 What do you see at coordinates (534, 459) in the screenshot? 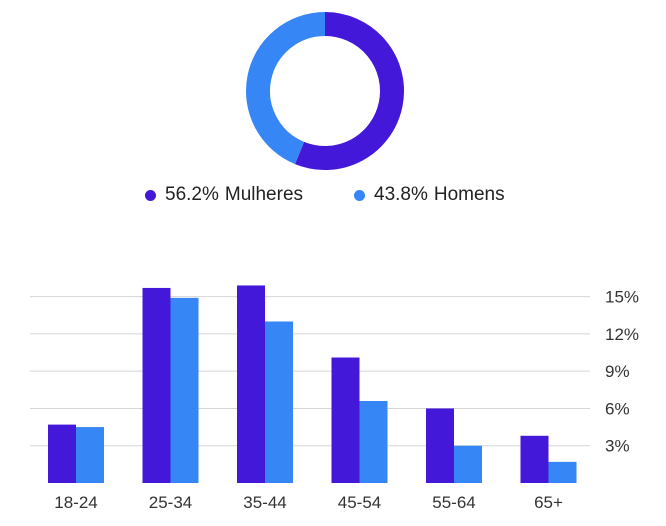
I see `bar-mulheres-65+` at bounding box center [534, 459].